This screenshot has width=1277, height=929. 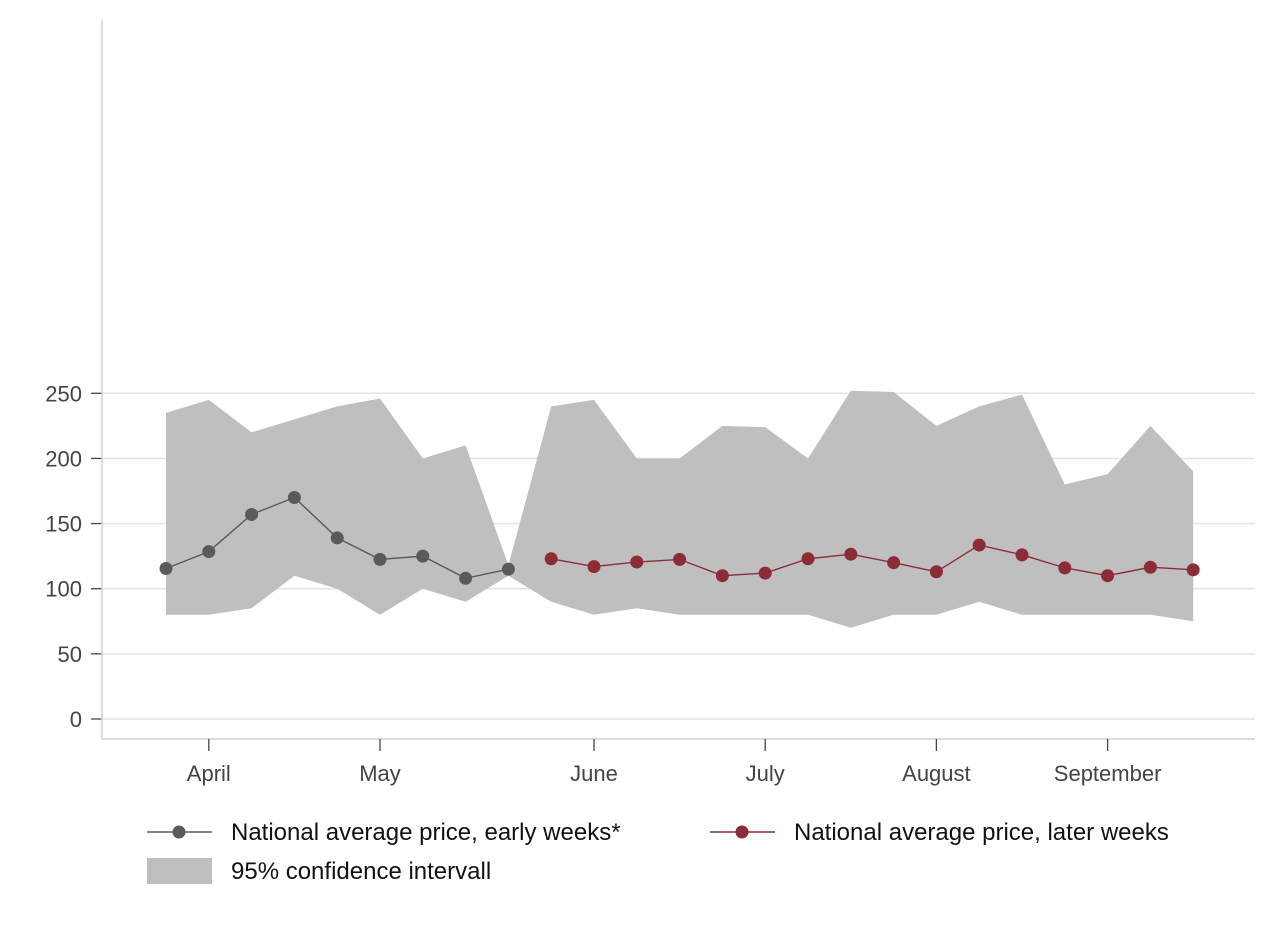 I want to click on legend-item-band: 95% confidence intervall, so click(x=319, y=871).